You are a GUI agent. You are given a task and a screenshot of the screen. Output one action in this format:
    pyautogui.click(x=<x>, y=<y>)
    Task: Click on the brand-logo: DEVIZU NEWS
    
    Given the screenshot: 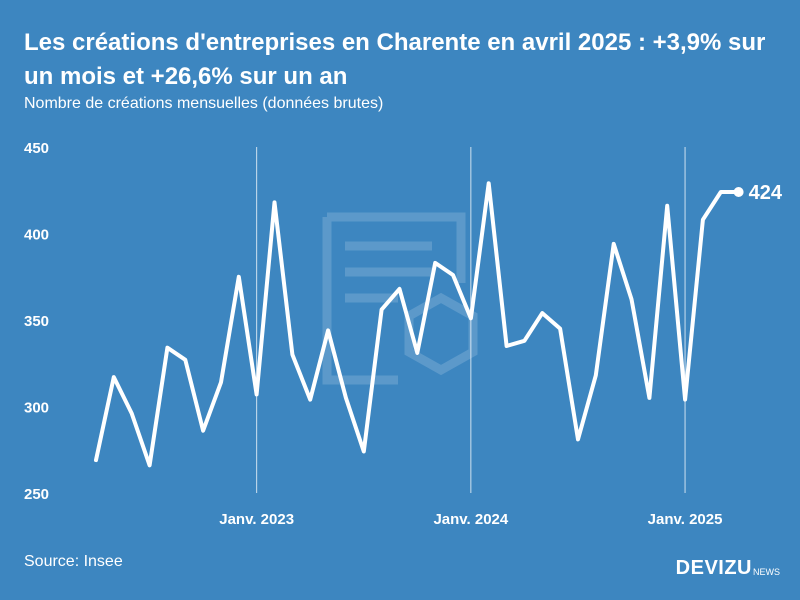 What is the action you would take?
    pyautogui.click(x=728, y=568)
    